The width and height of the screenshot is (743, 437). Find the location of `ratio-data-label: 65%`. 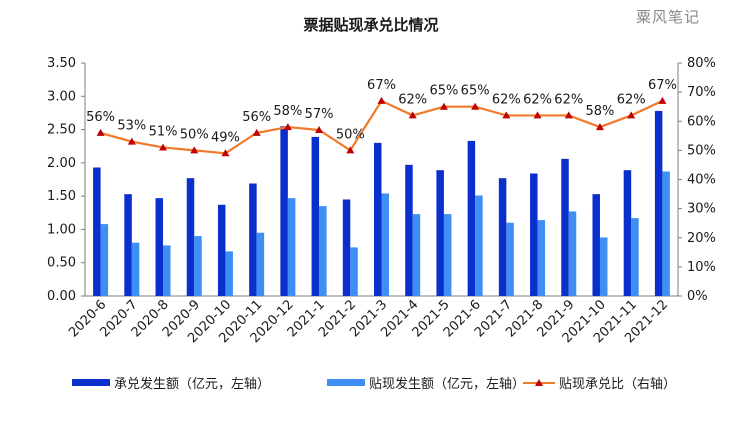

ratio-data-label: 65% is located at coordinates (475, 91).